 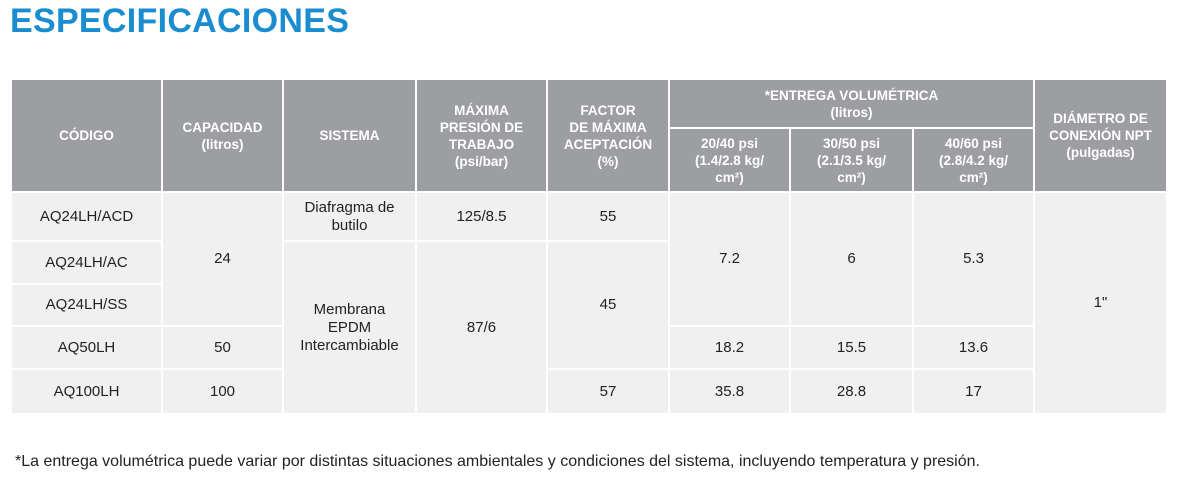 What do you see at coordinates (180, 21) in the screenshot?
I see `title: ESPECIFICACIONES` at bounding box center [180, 21].